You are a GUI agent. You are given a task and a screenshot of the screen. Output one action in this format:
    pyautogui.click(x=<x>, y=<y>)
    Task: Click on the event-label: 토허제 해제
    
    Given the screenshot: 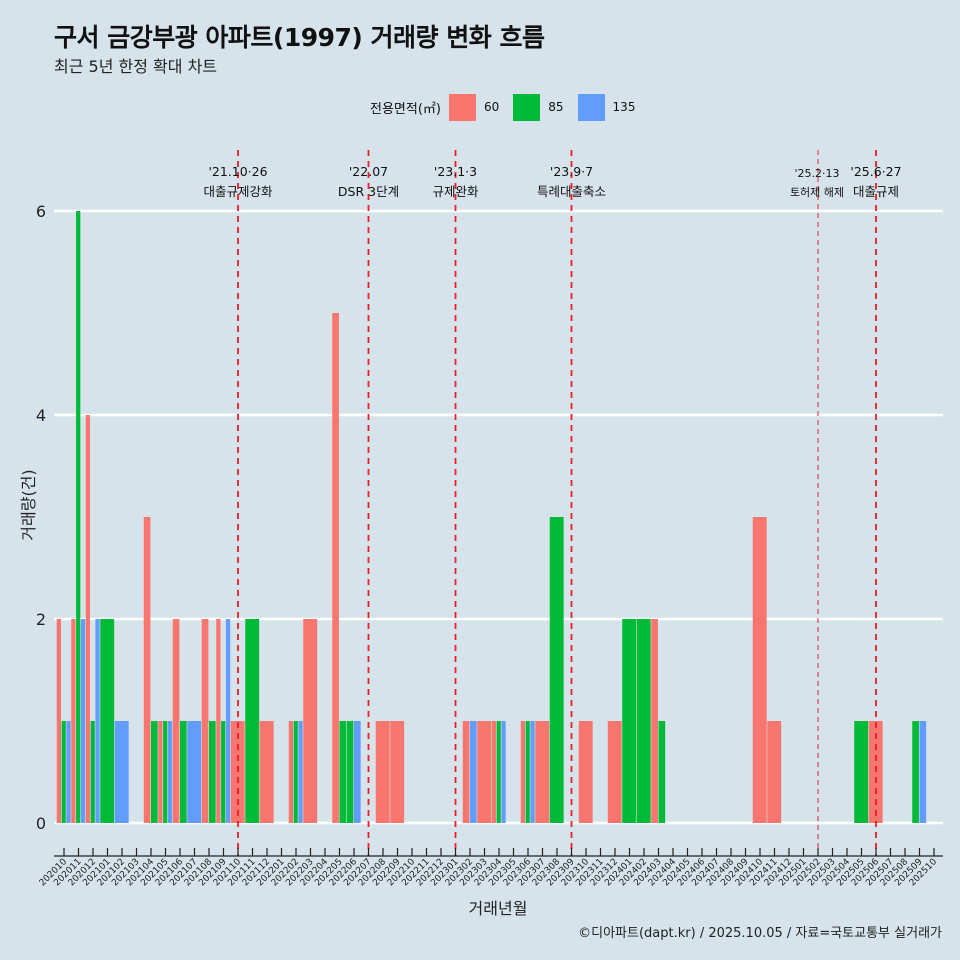 What is the action you would take?
    pyautogui.click(x=817, y=192)
    